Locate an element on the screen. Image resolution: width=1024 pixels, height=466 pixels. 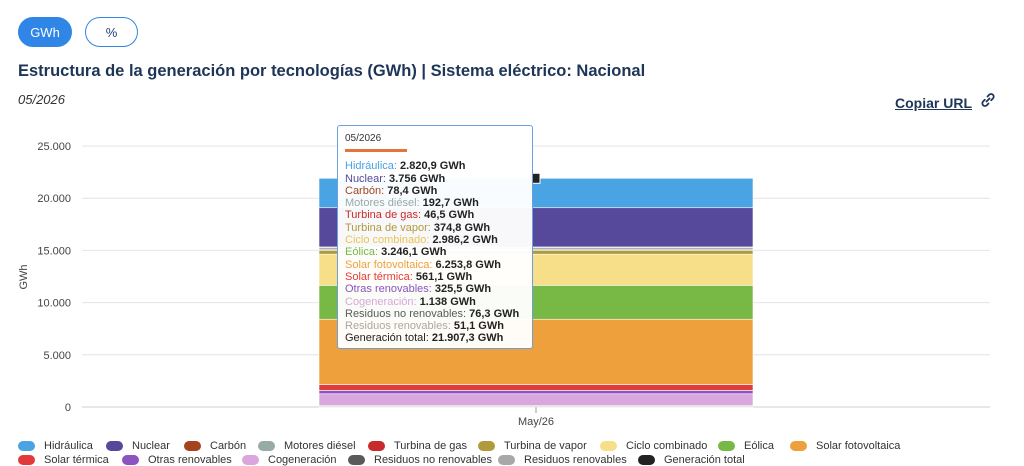
legend-label: Turbina de gas is located at coordinates (430, 446).